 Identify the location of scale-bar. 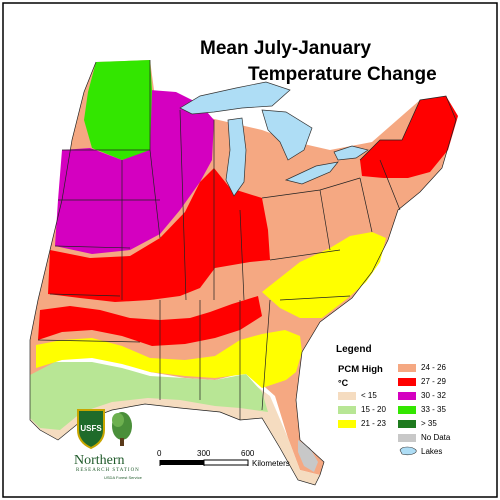
(204, 462).